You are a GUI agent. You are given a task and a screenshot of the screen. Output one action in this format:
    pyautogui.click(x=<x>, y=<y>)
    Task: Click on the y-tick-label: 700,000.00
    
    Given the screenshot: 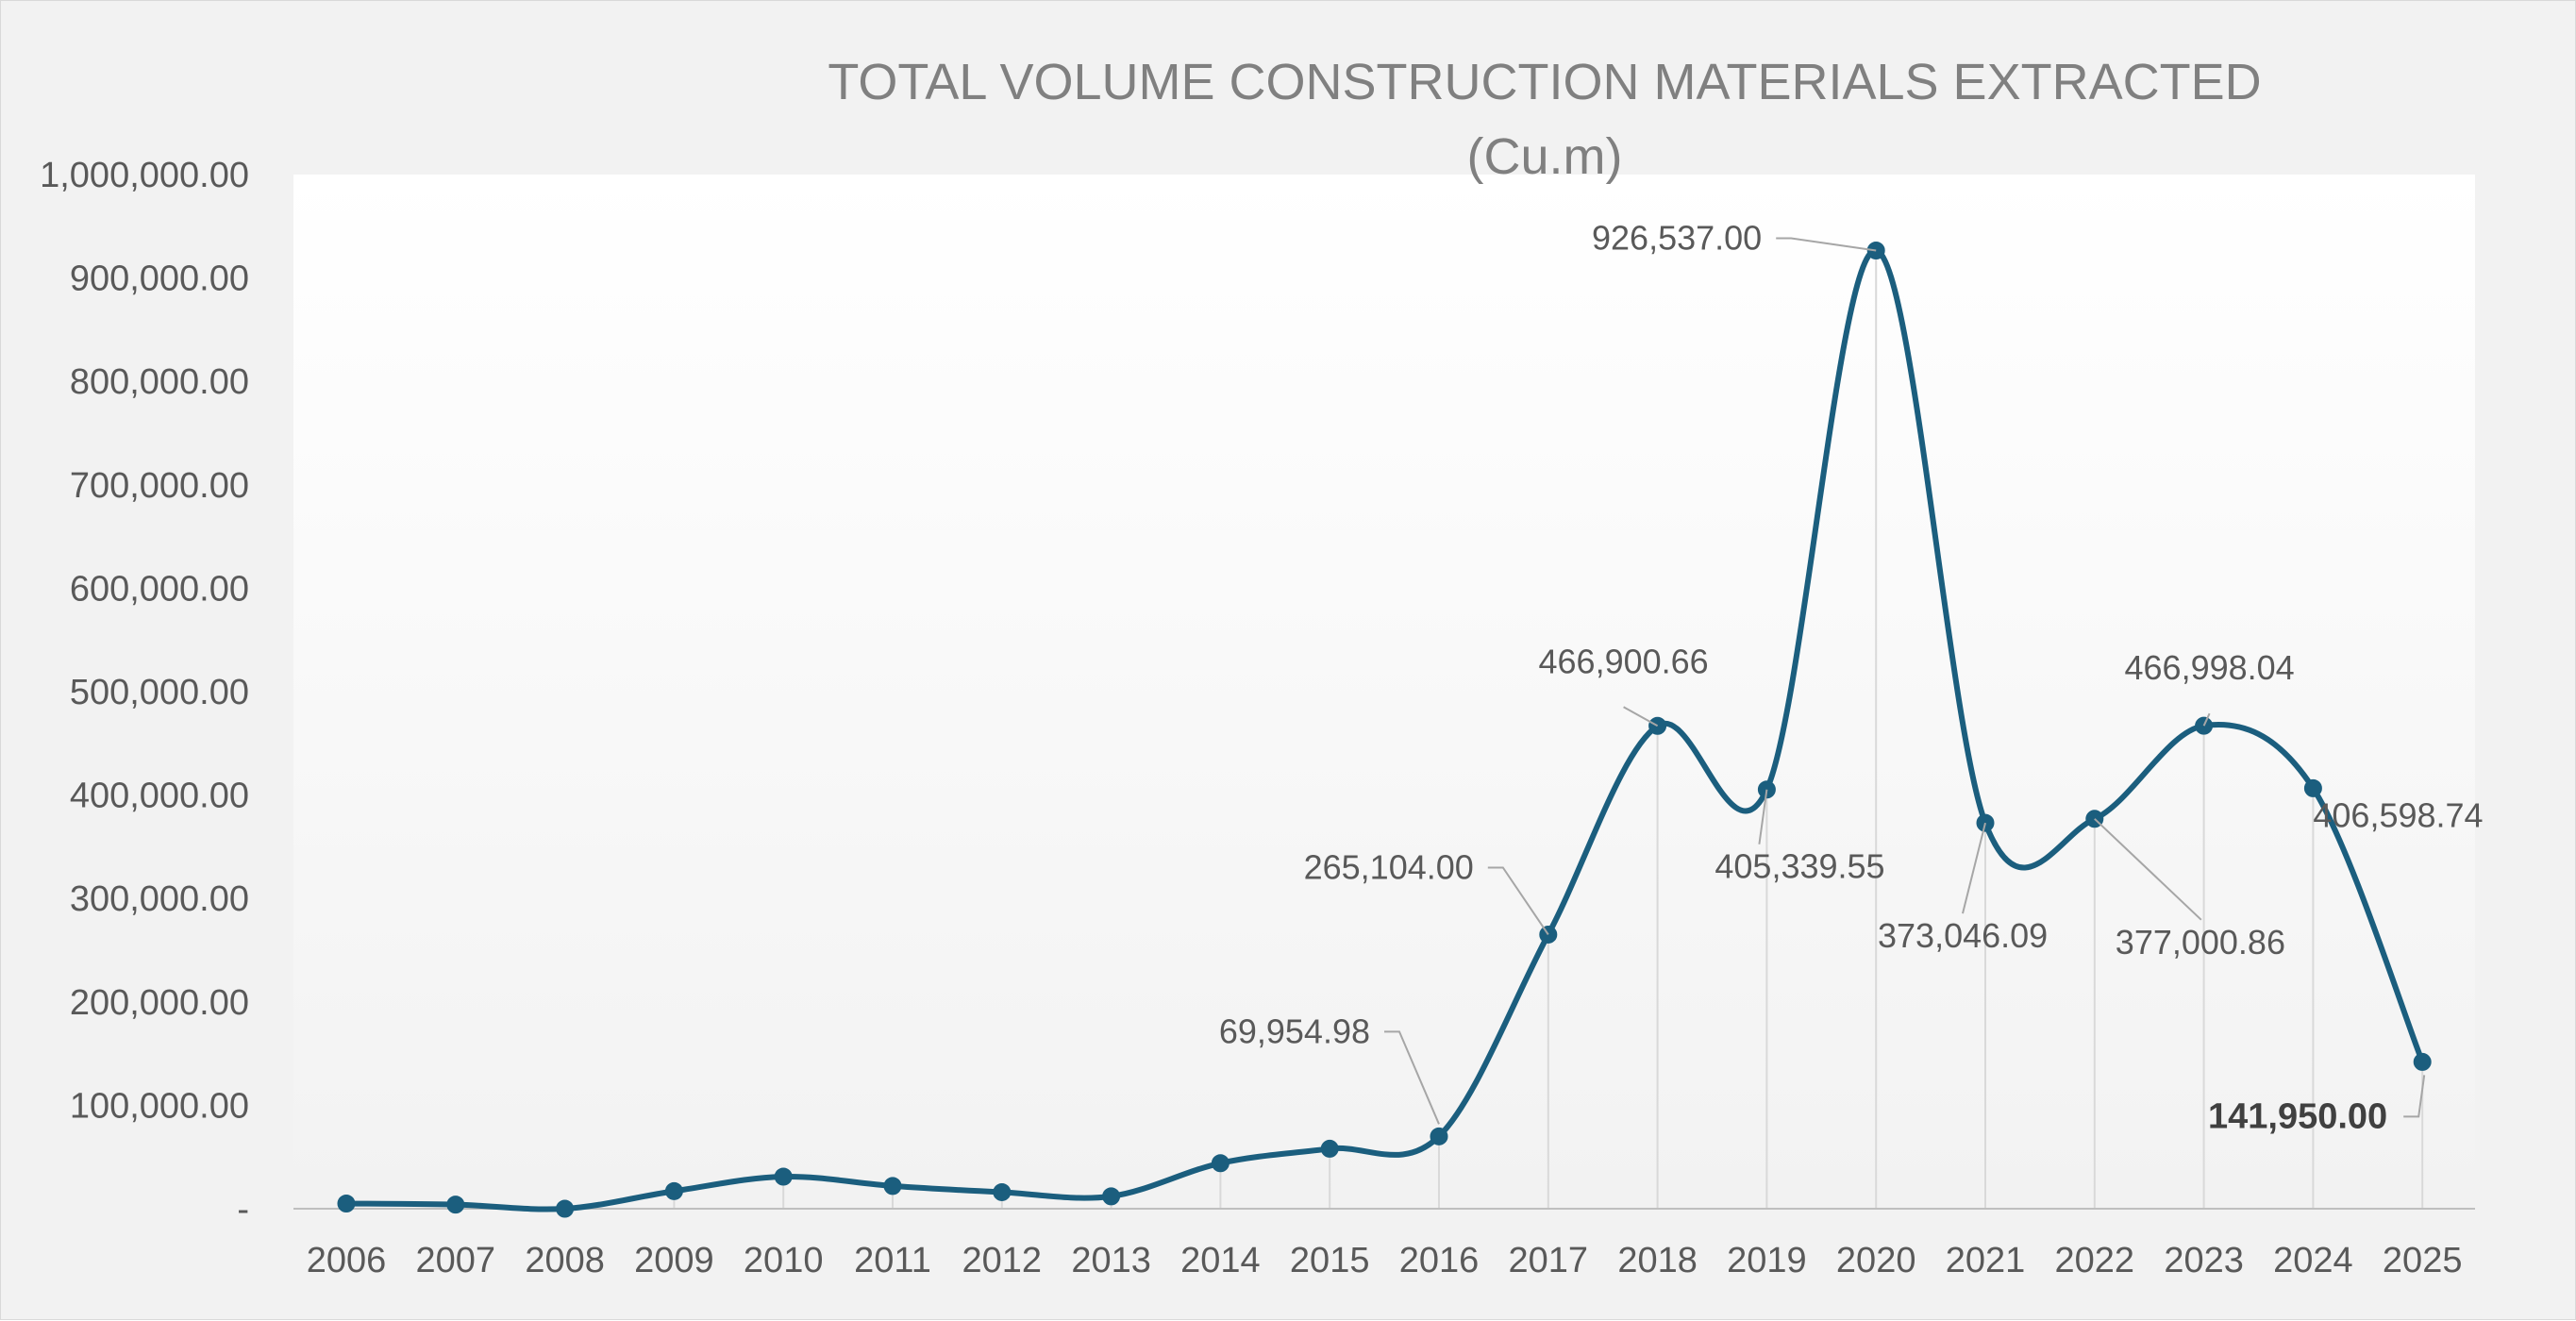 What is the action you would take?
    pyautogui.click(x=159, y=486)
    